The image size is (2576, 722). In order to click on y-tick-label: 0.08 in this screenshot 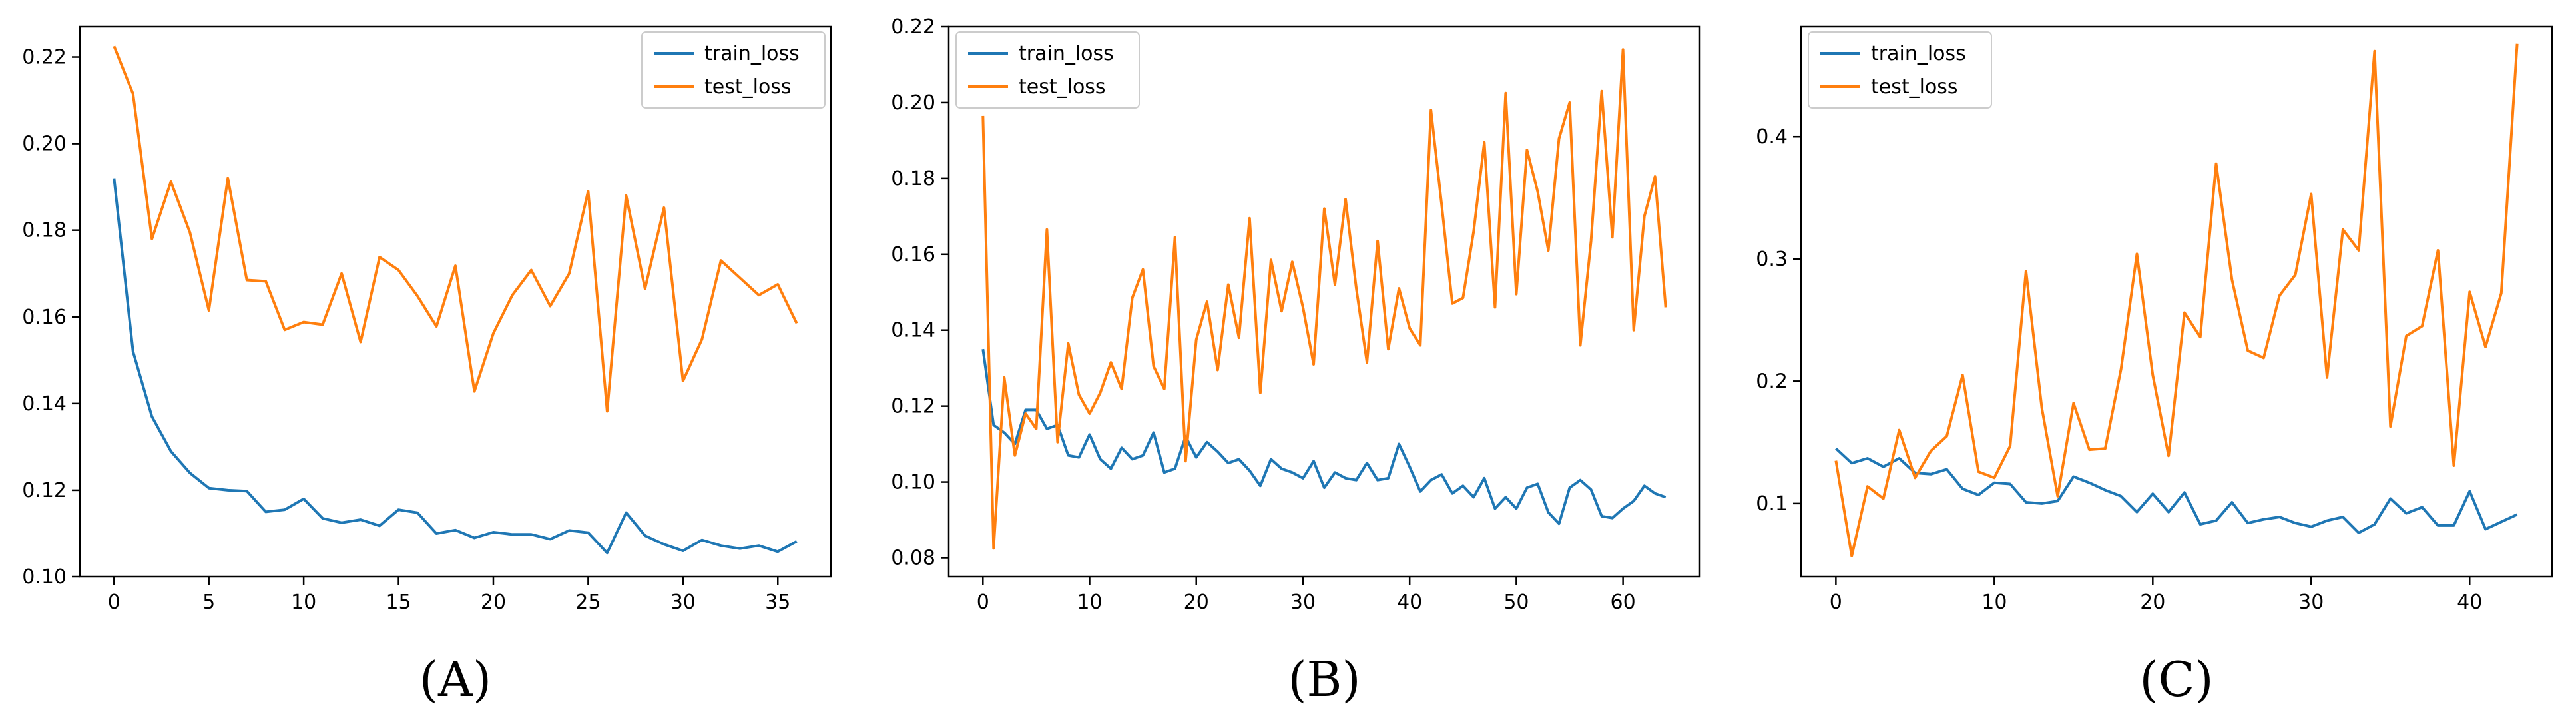, I will do `click(913, 558)`.